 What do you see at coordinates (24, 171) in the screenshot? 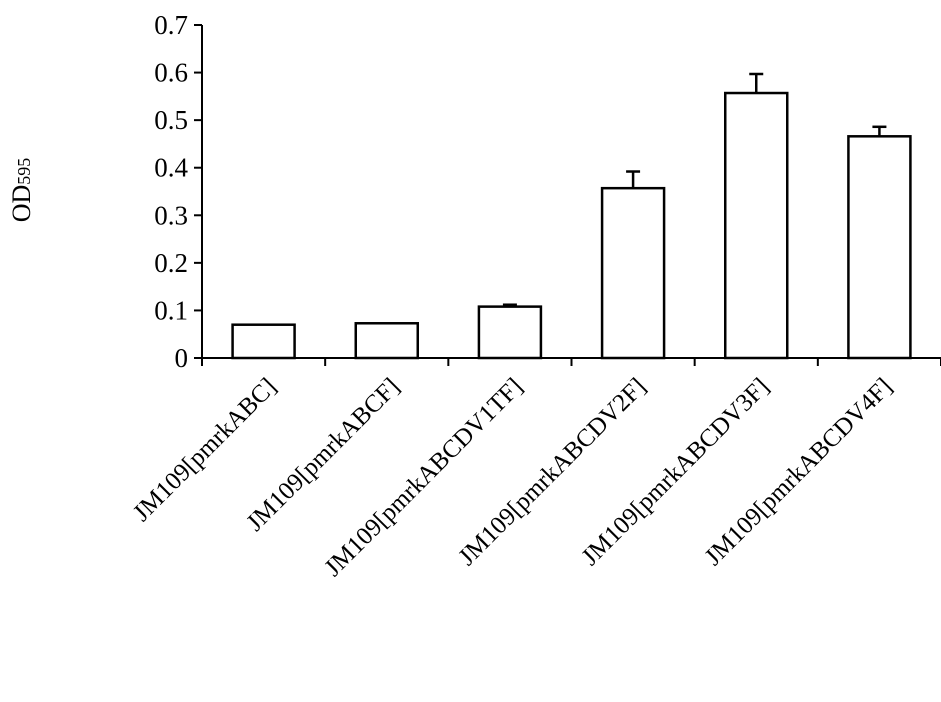
I see `y-axis-label-sub: 595` at bounding box center [24, 171].